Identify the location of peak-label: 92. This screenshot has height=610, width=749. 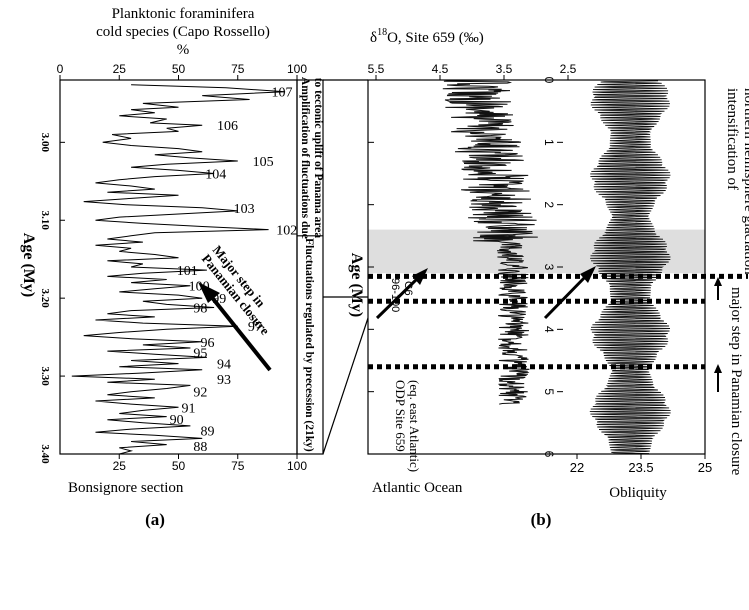
(200, 393).